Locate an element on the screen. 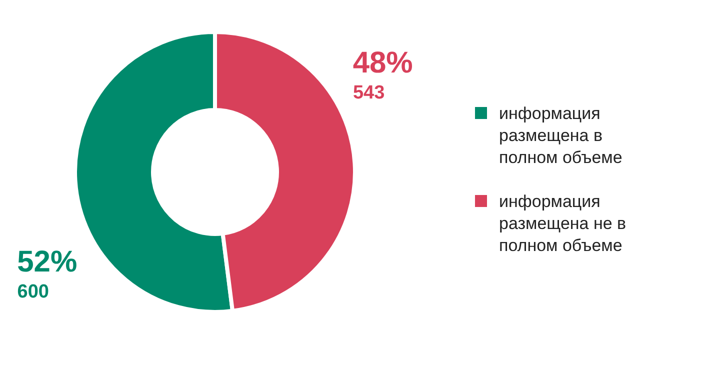 The height and width of the screenshot is (370, 711). data-label: 48% is located at coordinates (382, 63).